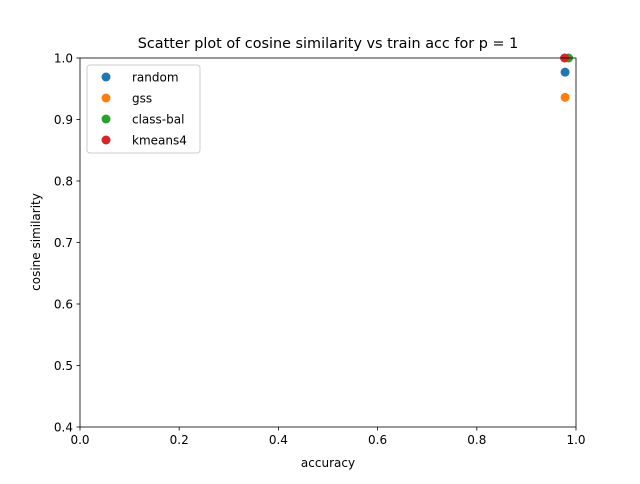  Describe the element at coordinates (179, 440) in the screenshot. I see `x-tick-label: 0.2` at that location.